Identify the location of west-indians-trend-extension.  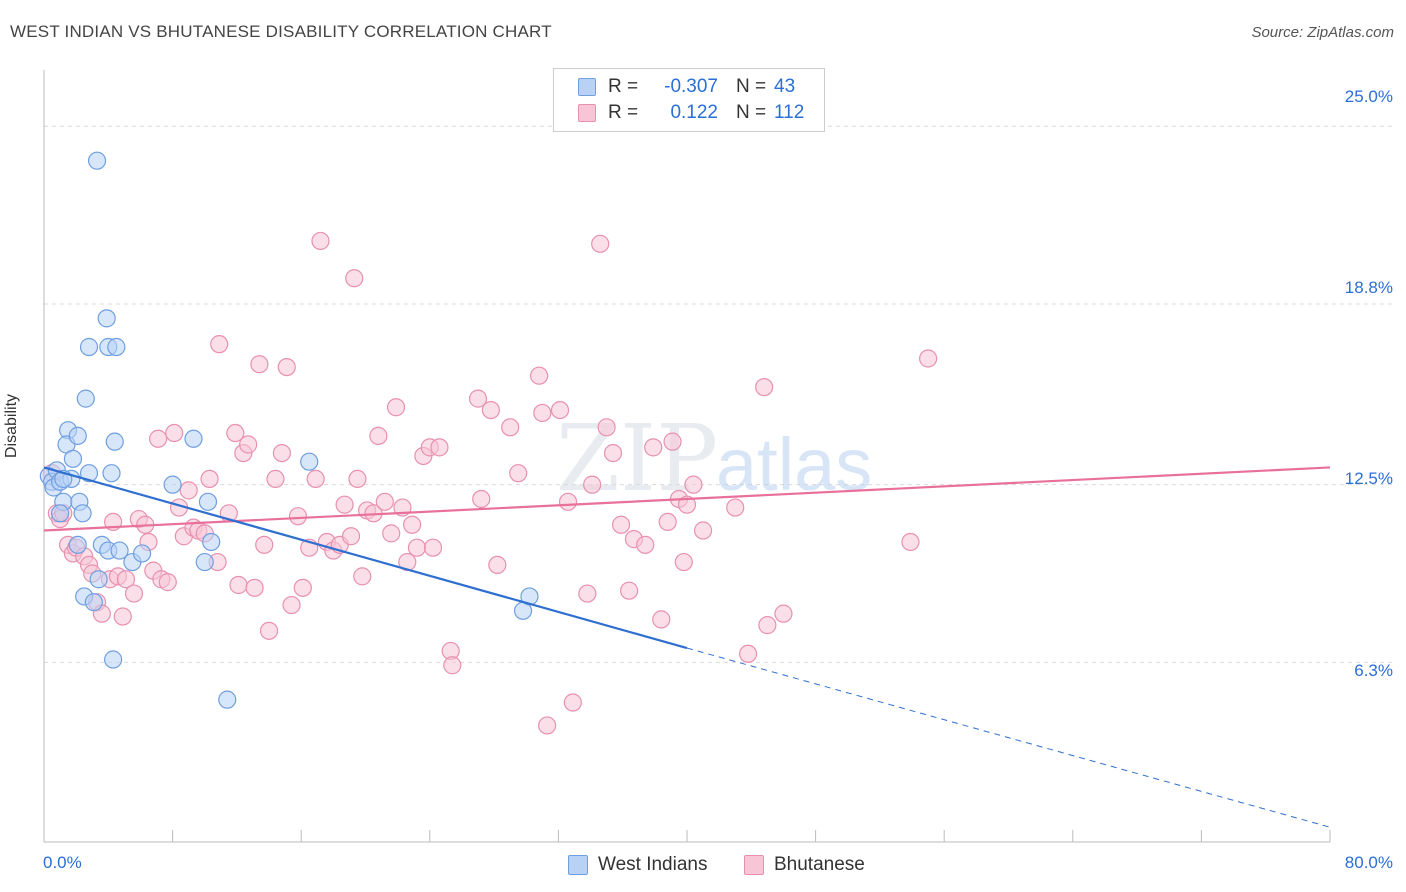
(1008, 737).